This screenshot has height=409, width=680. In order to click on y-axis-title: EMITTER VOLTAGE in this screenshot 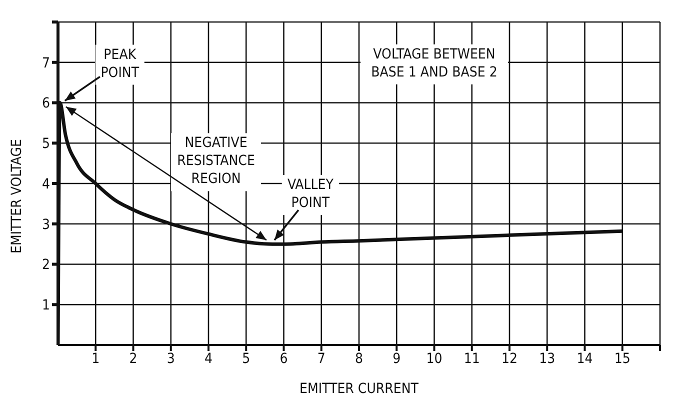, I will do `click(16, 196)`.